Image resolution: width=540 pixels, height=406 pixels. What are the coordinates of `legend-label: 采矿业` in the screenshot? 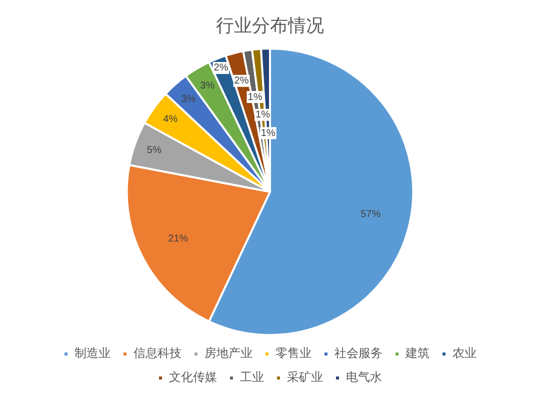 It's located at (305, 377).